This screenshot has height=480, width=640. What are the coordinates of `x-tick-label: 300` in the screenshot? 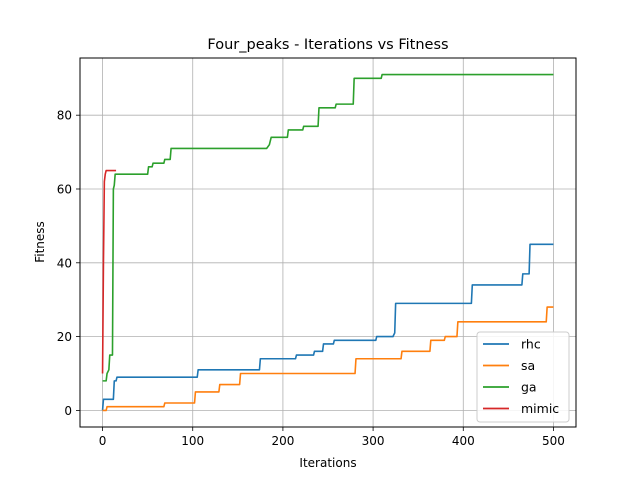 It's located at (373, 441).